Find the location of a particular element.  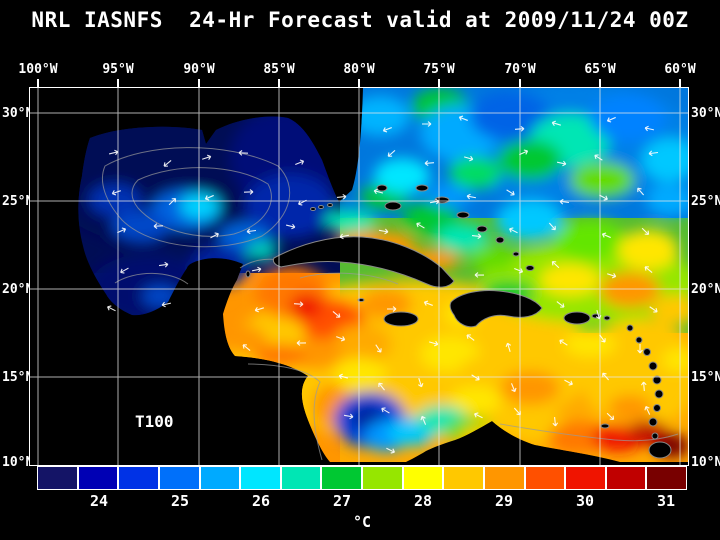

colorbar-tick-24: 24 is located at coordinates (99, 501).